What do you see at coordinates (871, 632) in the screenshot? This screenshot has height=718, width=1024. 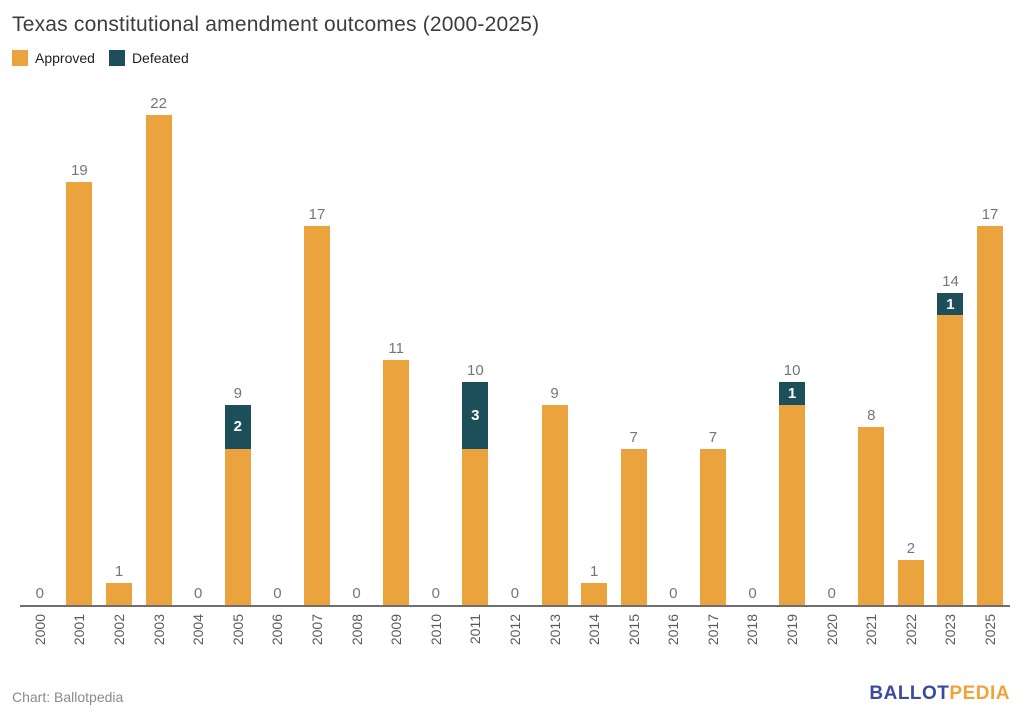 I see `x-axis-label-cell: 2021` at bounding box center [871, 632].